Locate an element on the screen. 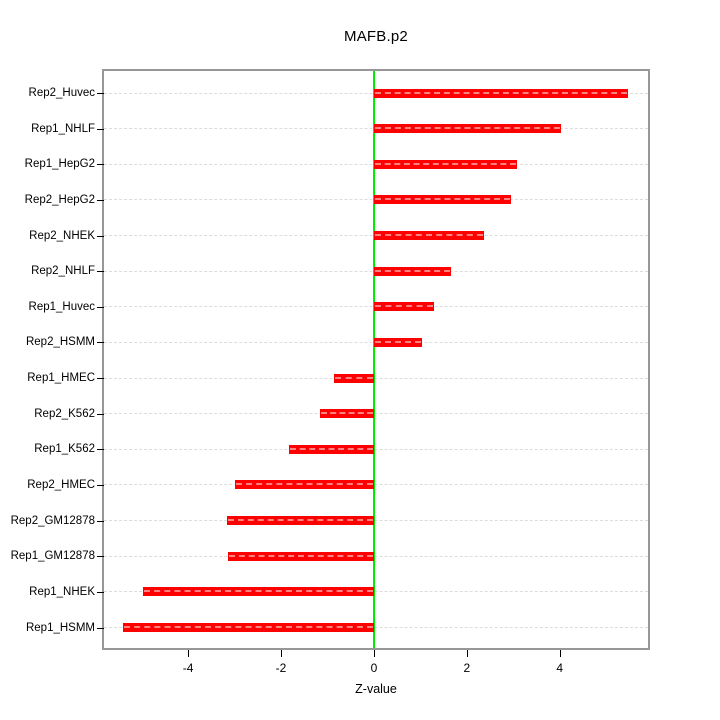 This screenshot has height=720, width=720. x-tick-label: 4 is located at coordinates (560, 668).